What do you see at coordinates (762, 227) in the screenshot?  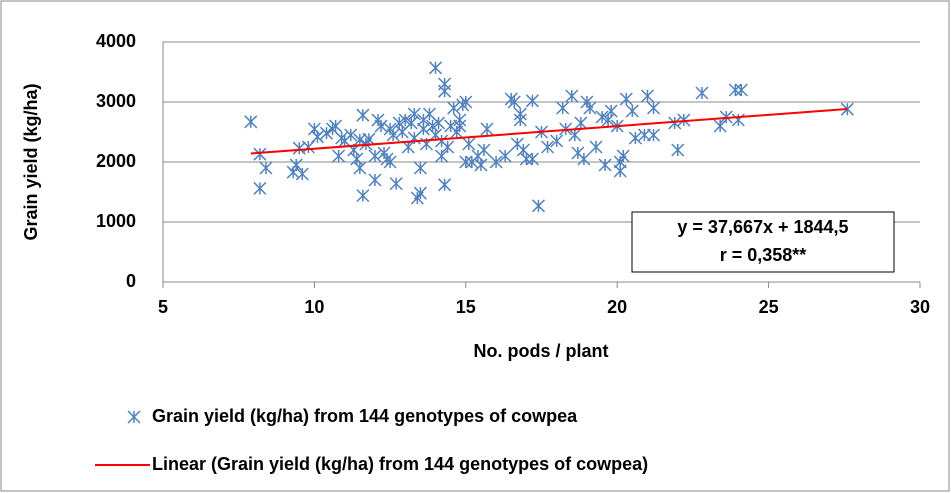 I see `annotation-text: y = 37,667x + 1844,5` at bounding box center [762, 227].